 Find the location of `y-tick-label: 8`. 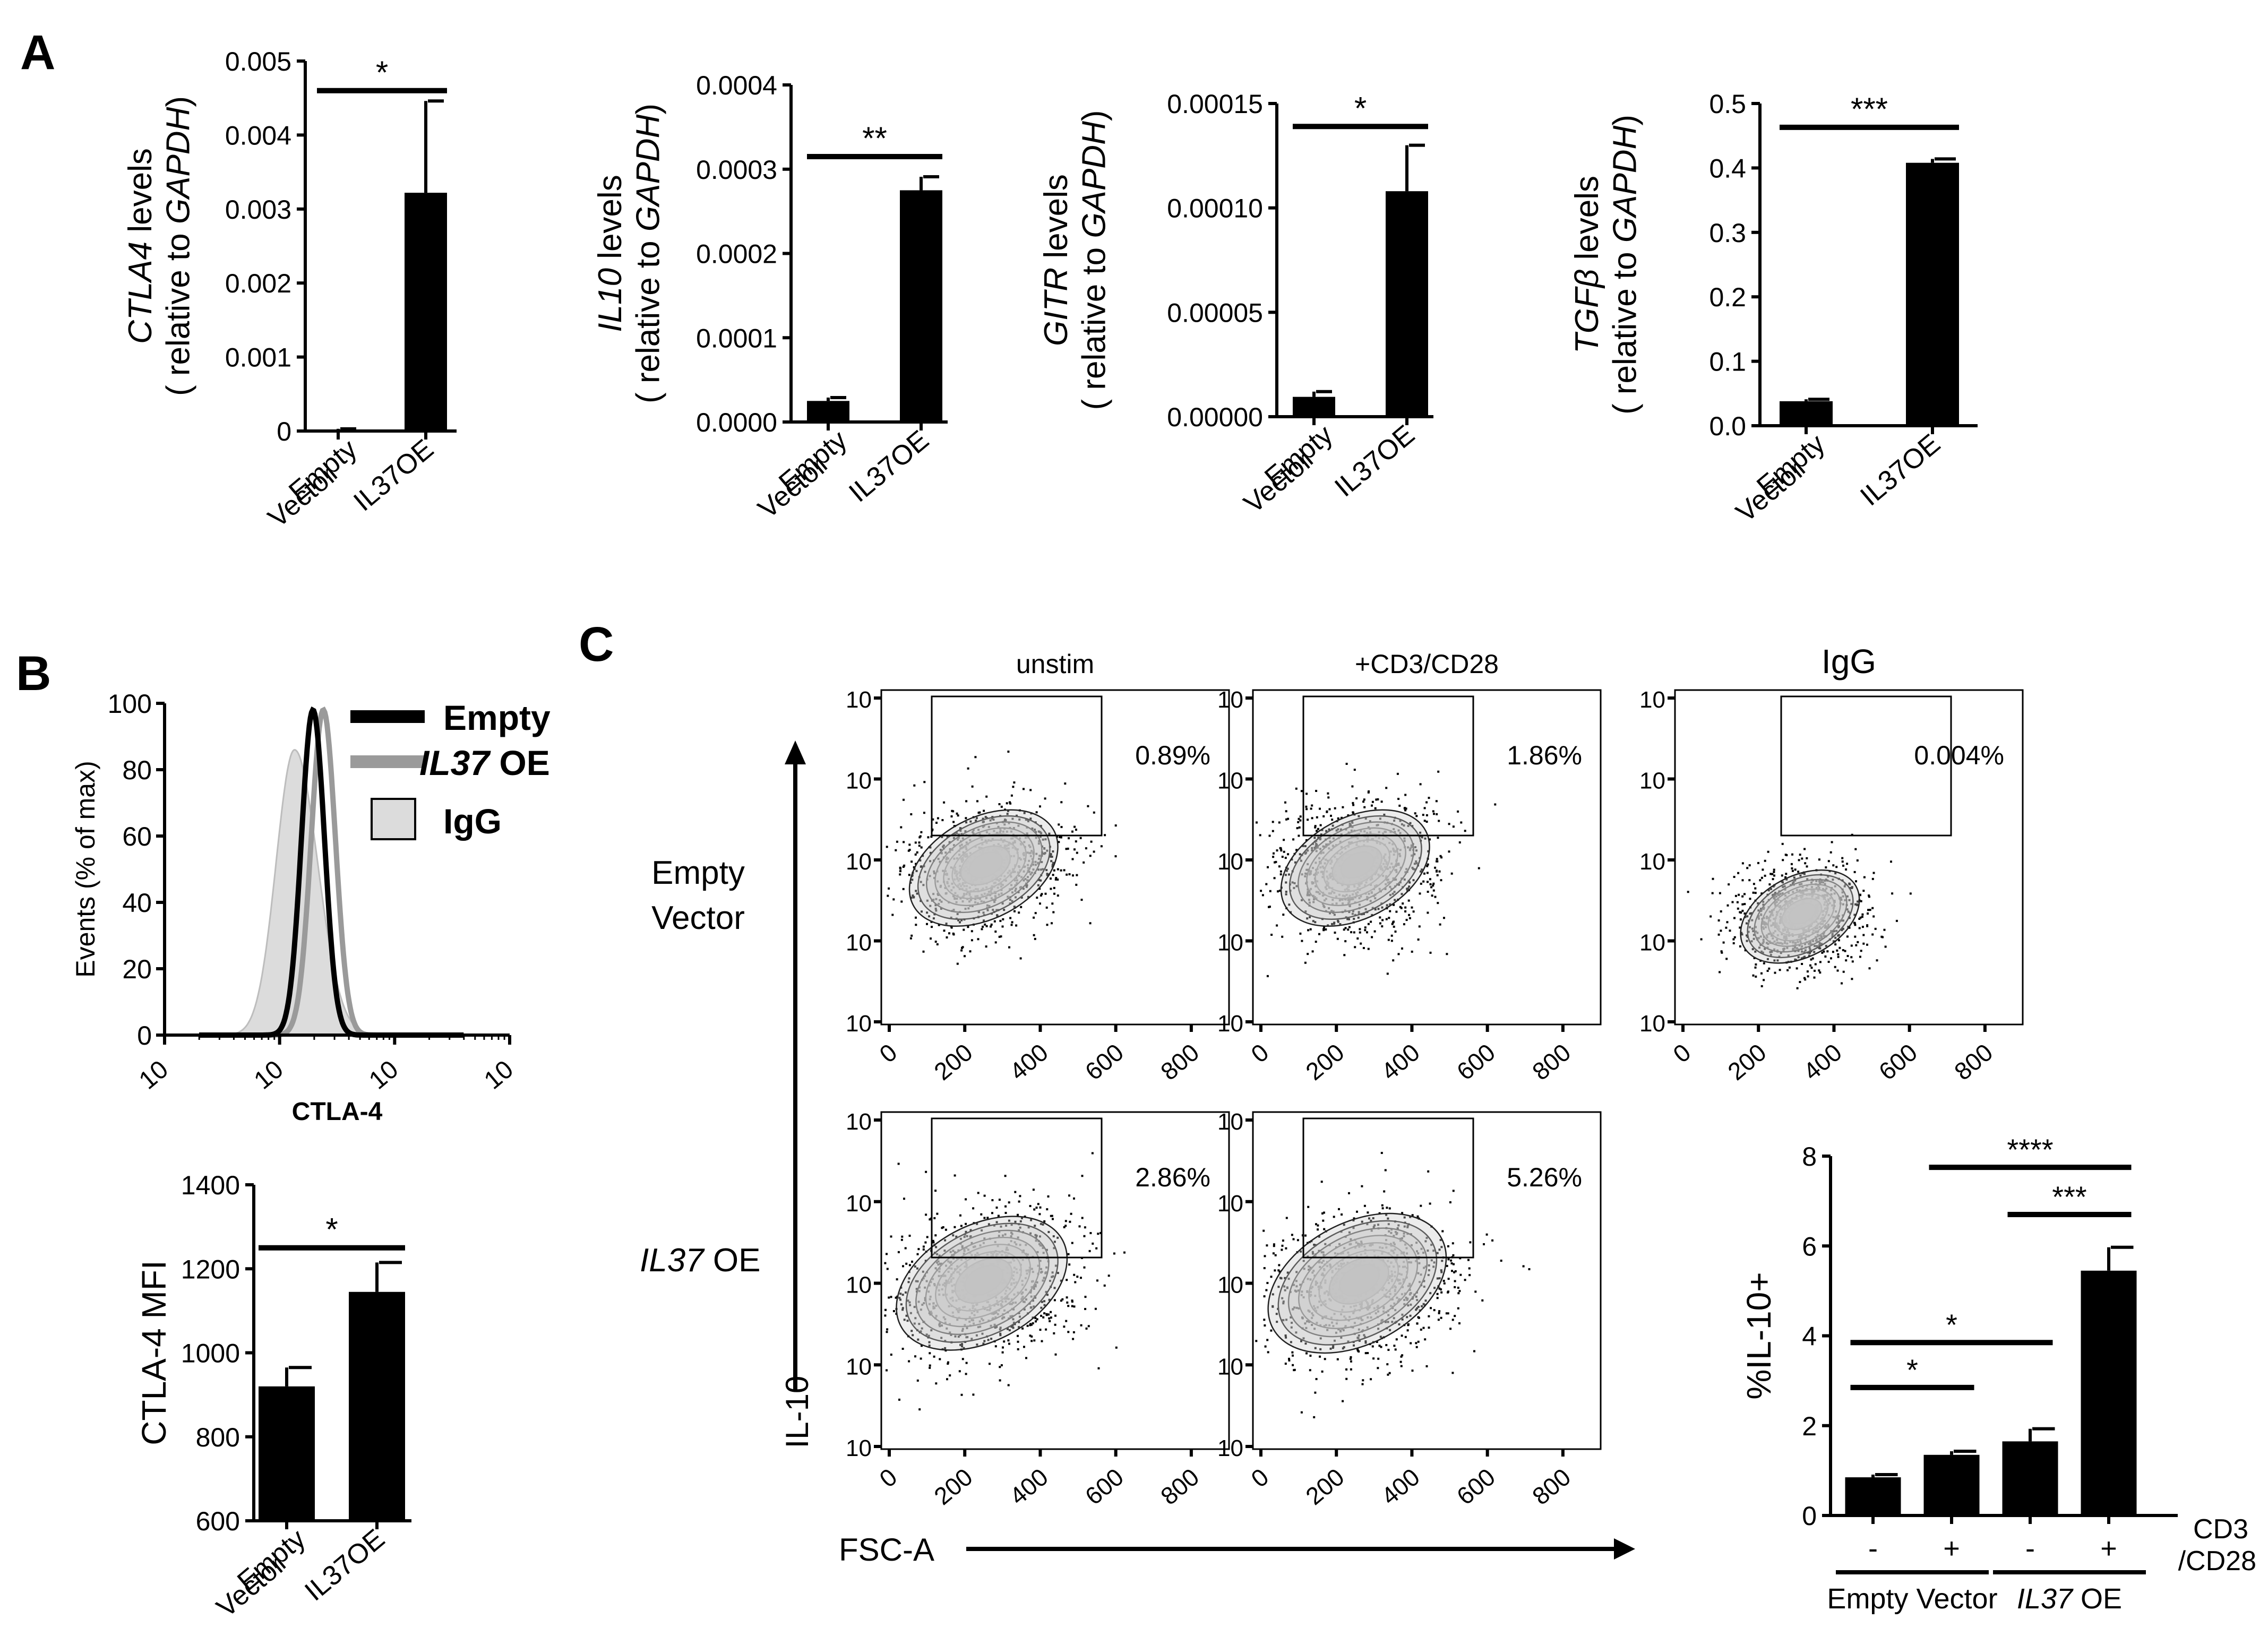

y-tick-label: 8 is located at coordinates (1809, 1157).